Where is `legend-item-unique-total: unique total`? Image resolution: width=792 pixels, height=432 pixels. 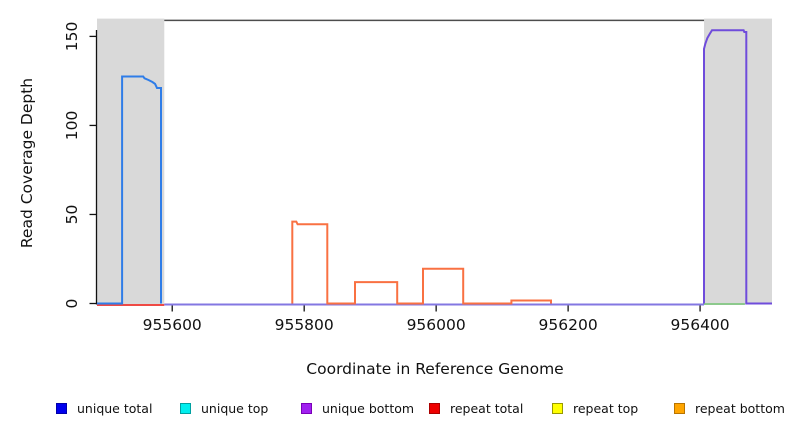
legend-item-unique-total: unique total is located at coordinates (104, 408).